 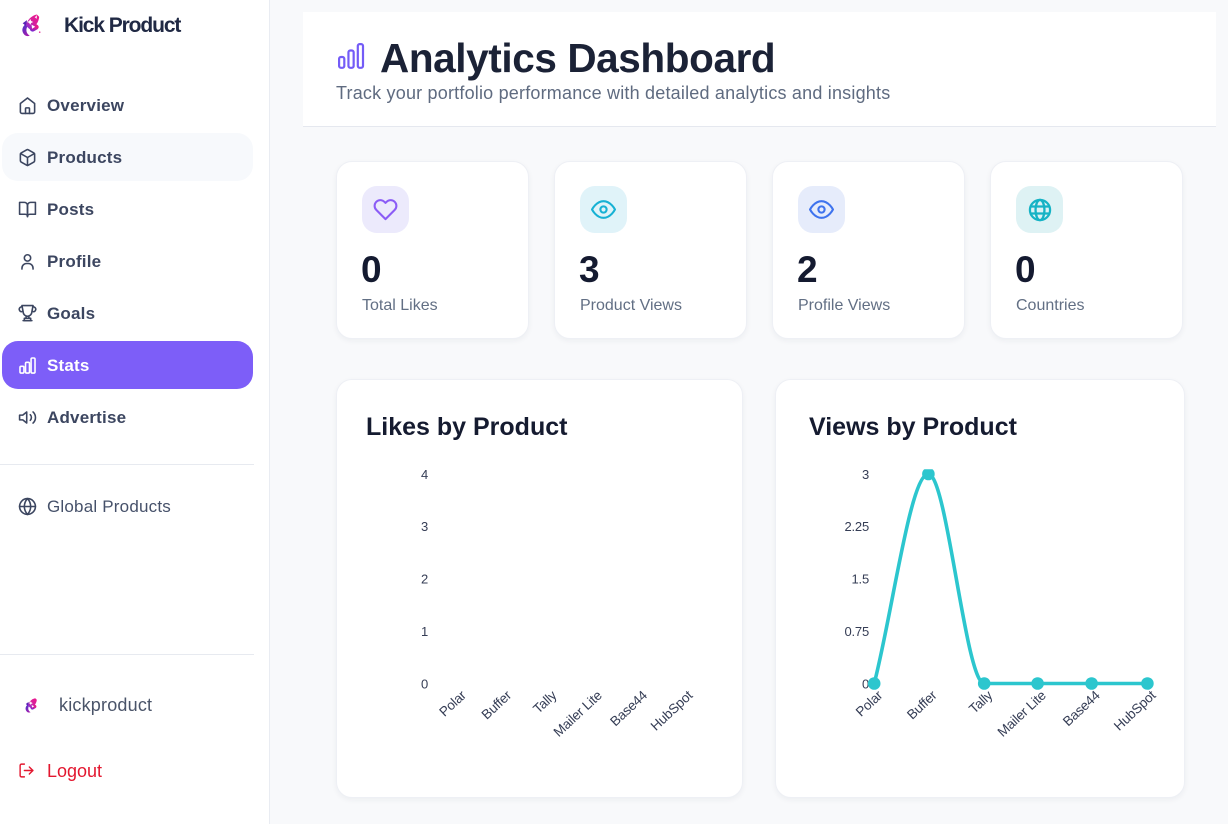 What do you see at coordinates (856, 631) in the screenshot?
I see `svg-text: 0.75` at bounding box center [856, 631].